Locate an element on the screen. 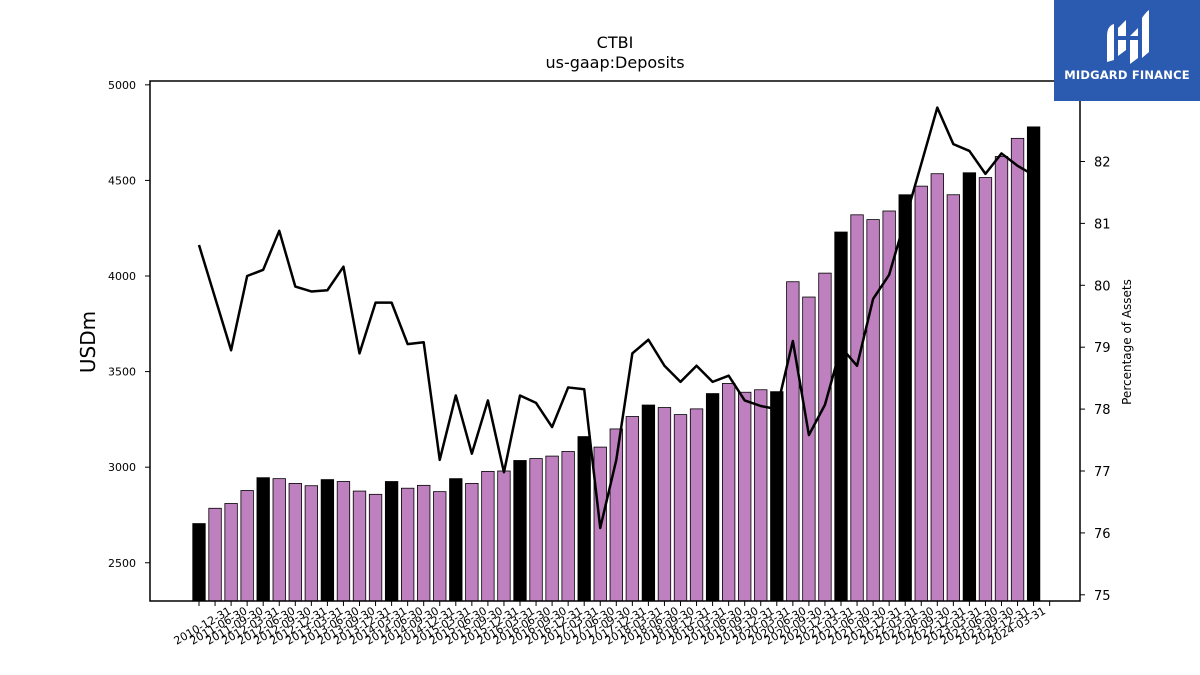  y2-tick-label: 75 is located at coordinates (1102, 596).